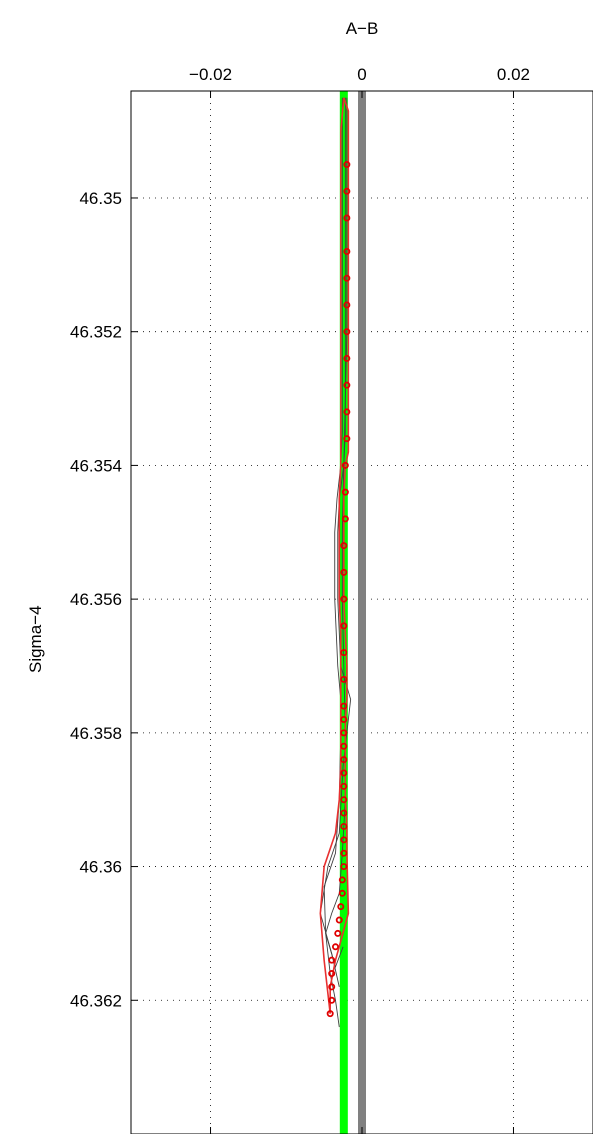 The width and height of the screenshot is (593, 1134). I want to click on x-axis-label: A−B, so click(362, 28).